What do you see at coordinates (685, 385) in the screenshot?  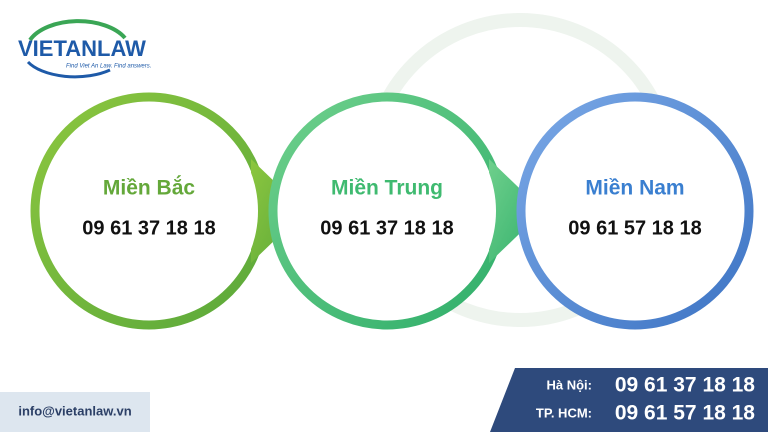 I see `contact-phone: 09 61 37 18 18` at bounding box center [685, 385].